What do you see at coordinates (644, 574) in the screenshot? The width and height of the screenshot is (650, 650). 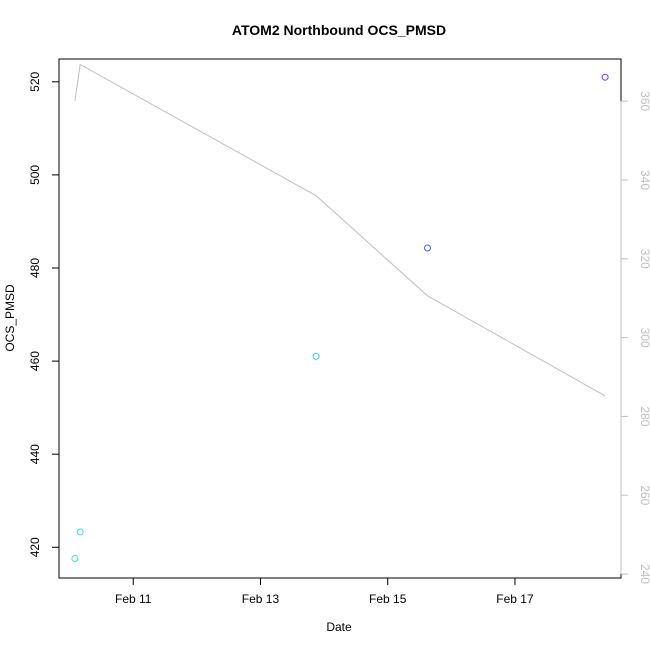 I see `y2-tick-label: 240` at bounding box center [644, 574].